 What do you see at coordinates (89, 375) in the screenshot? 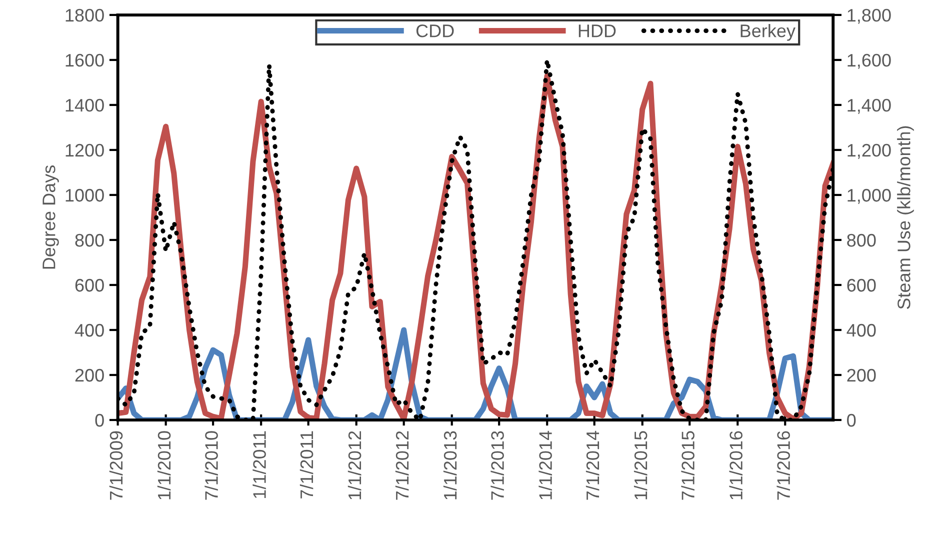
I see `y-tick-label: 200` at bounding box center [89, 375].